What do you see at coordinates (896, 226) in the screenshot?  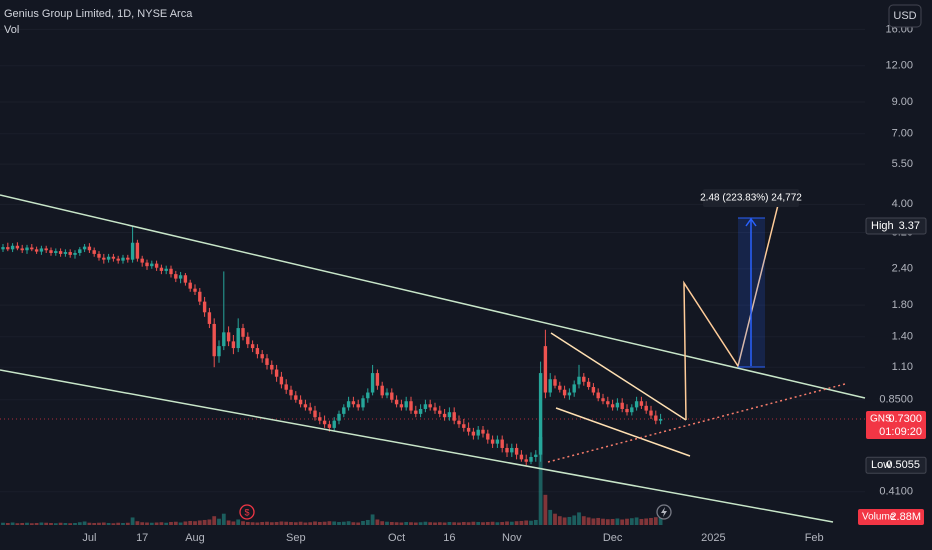 I see `high-tag-bg` at bounding box center [896, 226].